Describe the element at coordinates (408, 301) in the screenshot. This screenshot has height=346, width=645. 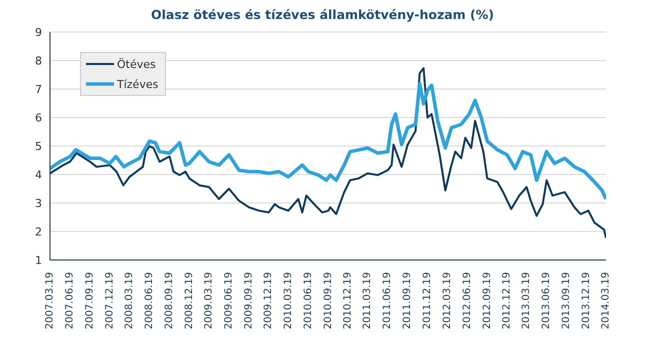
I see `x-tick-label: 2011.09.19` at that location.